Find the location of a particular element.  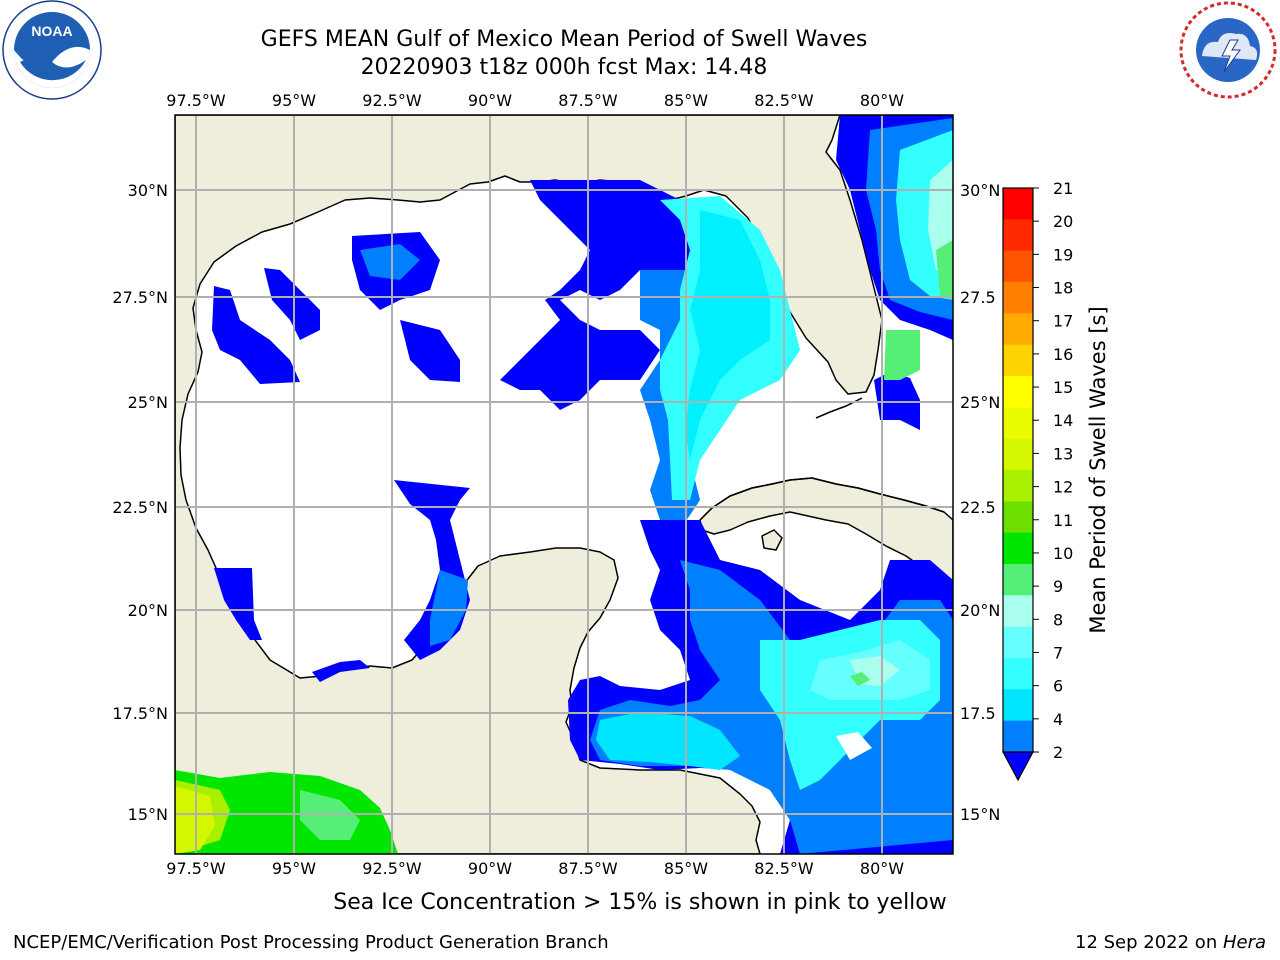

footer-date-text: 12 Sep 2022 on is located at coordinates (1149, 942).